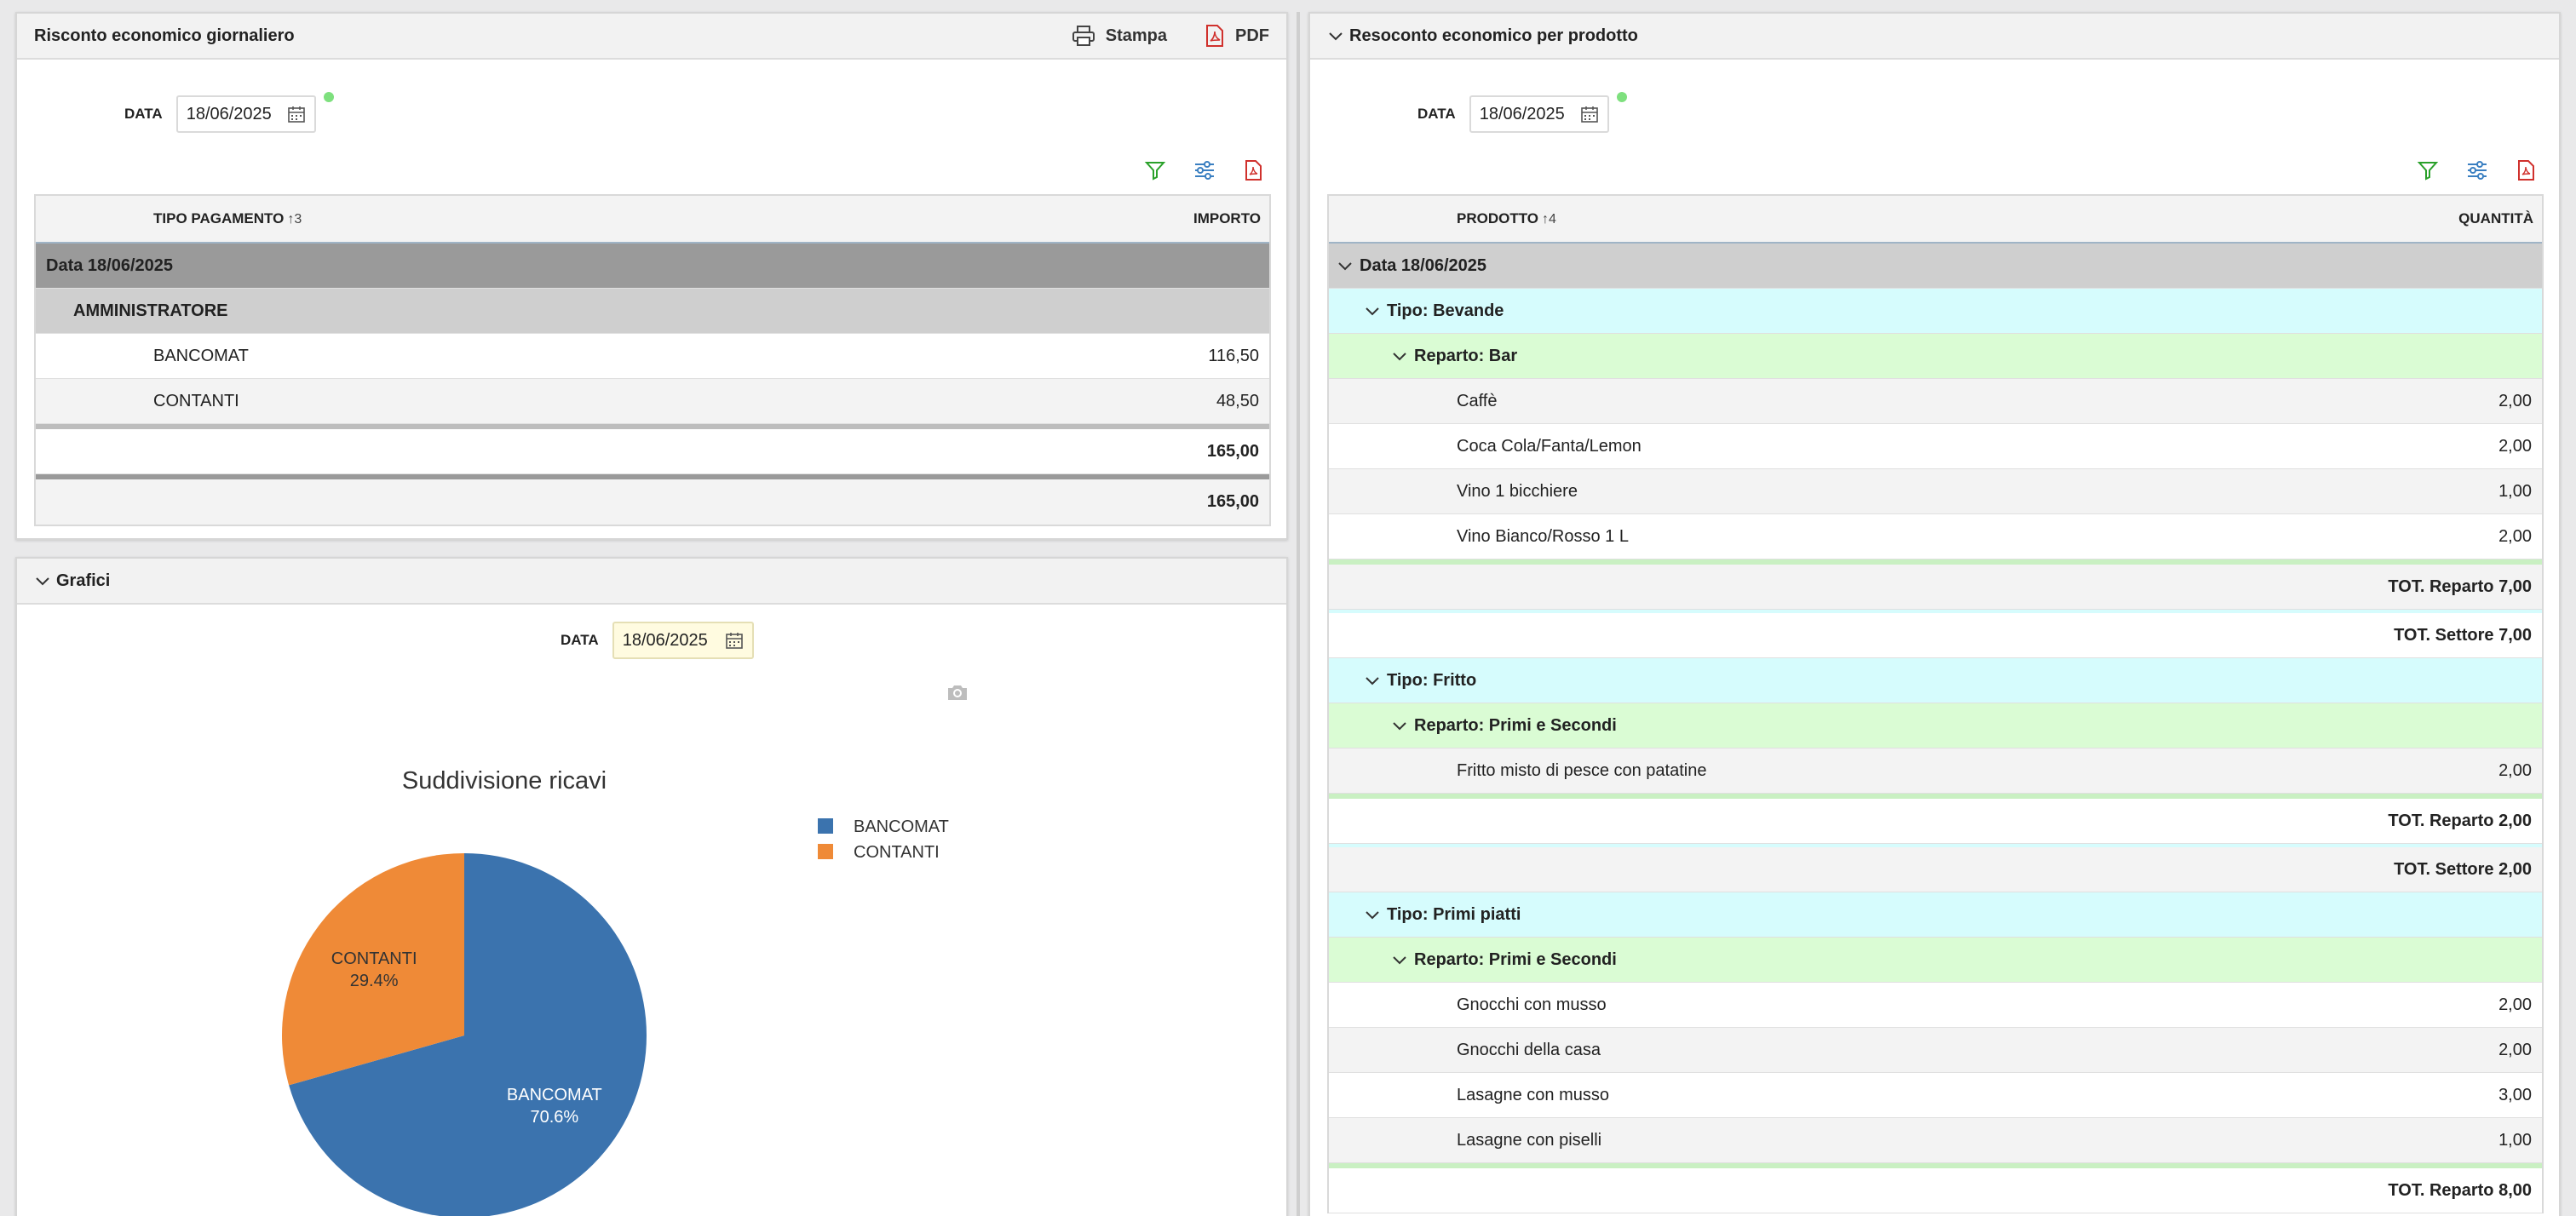  What do you see at coordinates (1227, 218) in the screenshot?
I see `col-header-amount: IMPORTO` at bounding box center [1227, 218].